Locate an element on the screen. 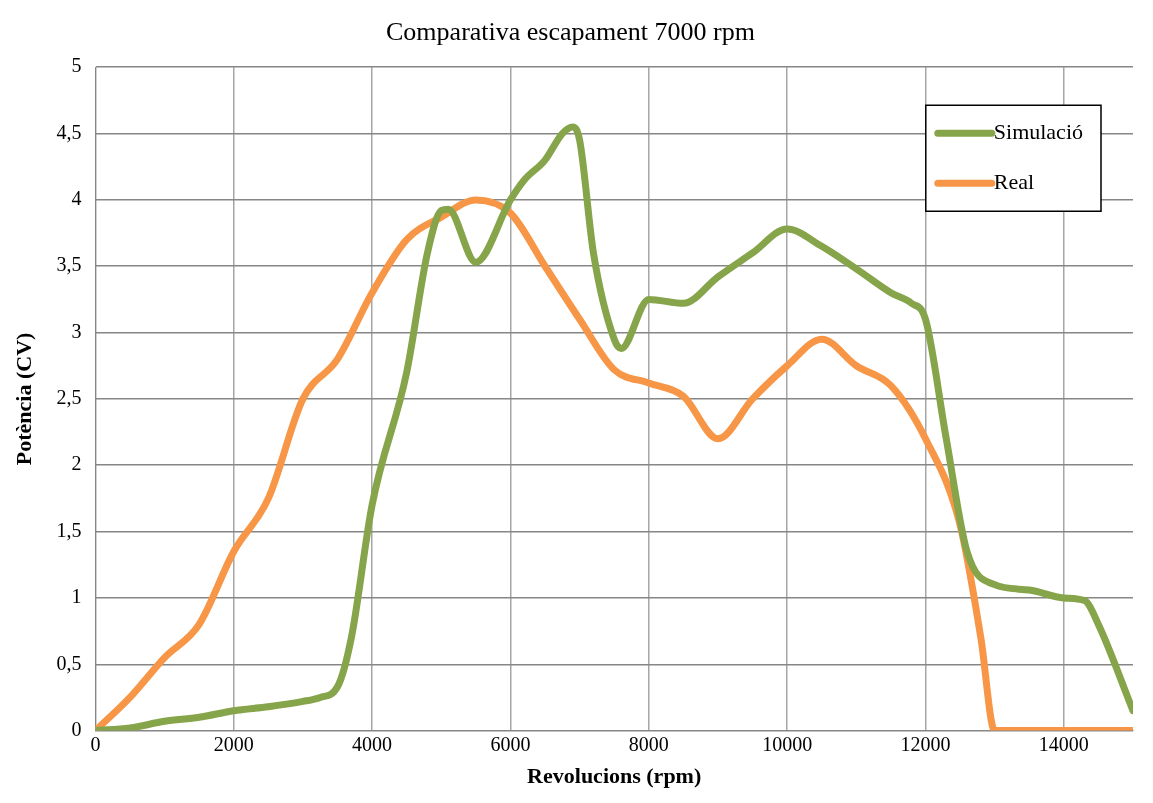 This screenshot has width=1153, height=803. x-tick-label: 8000 is located at coordinates (648, 743).